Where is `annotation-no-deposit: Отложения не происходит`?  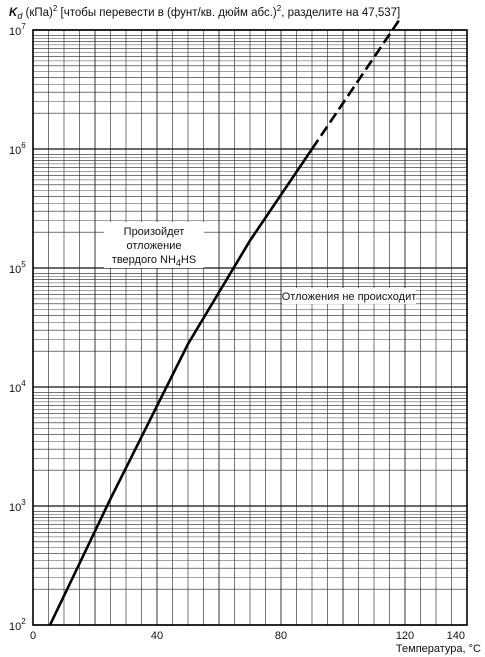 annotation-no-deposit: Отложения не происходит is located at coordinates (349, 297).